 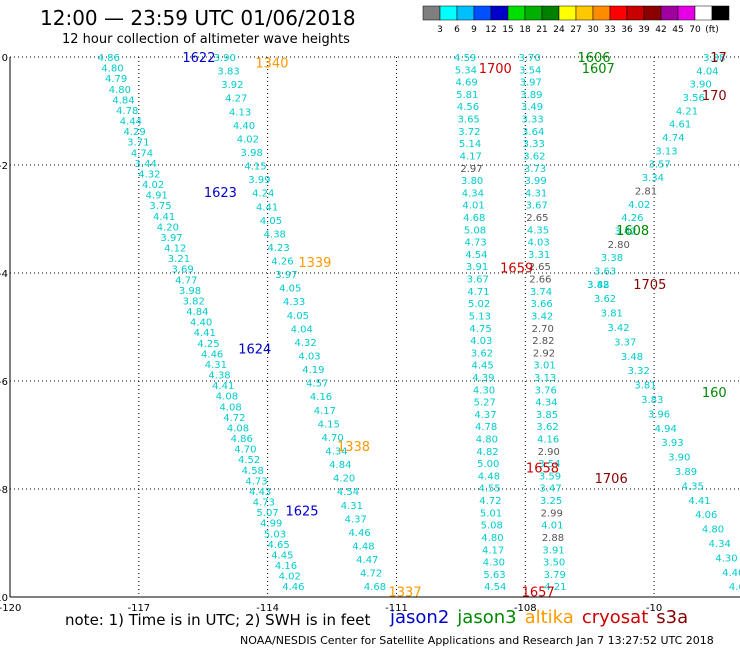 I want to click on wave-height-value: 5.13, so click(x=480, y=316).